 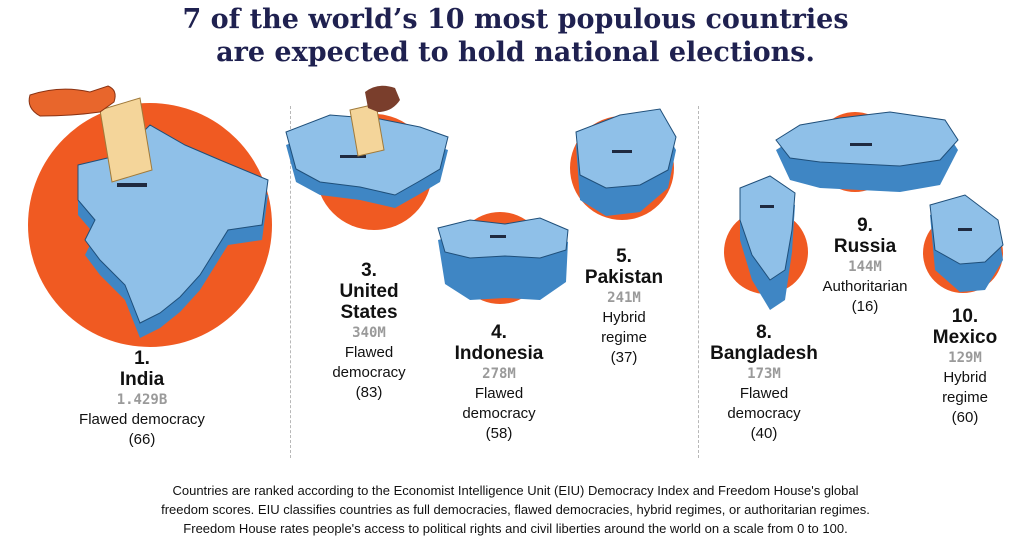 I want to click on regime: Flawed democracy, so click(x=142, y=419).